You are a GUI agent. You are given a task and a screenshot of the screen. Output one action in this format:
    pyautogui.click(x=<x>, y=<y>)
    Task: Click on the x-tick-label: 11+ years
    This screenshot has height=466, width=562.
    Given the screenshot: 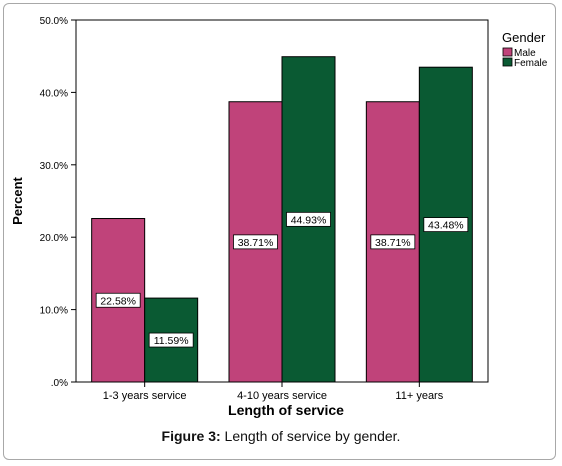 What is the action you would take?
    pyautogui.click(x=419, y=396)
    